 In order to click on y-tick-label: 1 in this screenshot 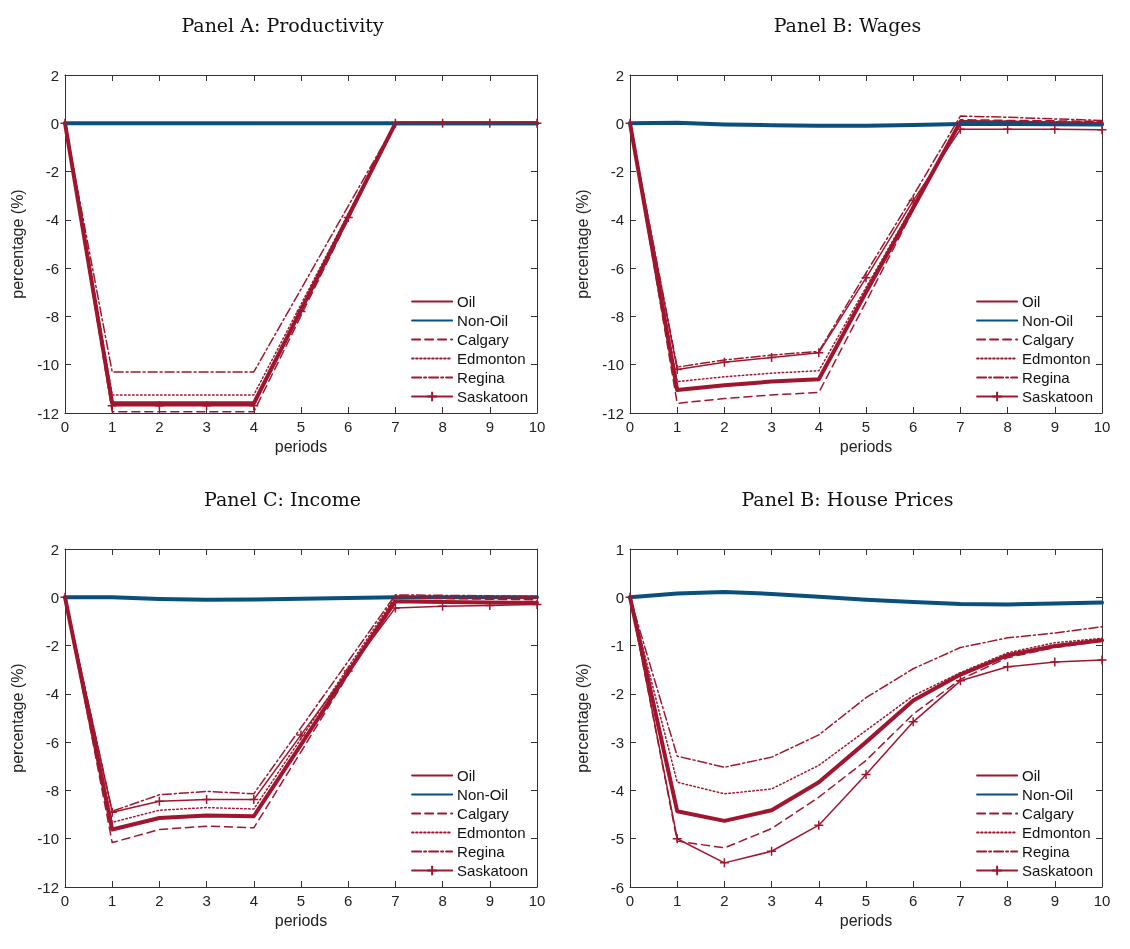, I will do `click(619, 549)`.